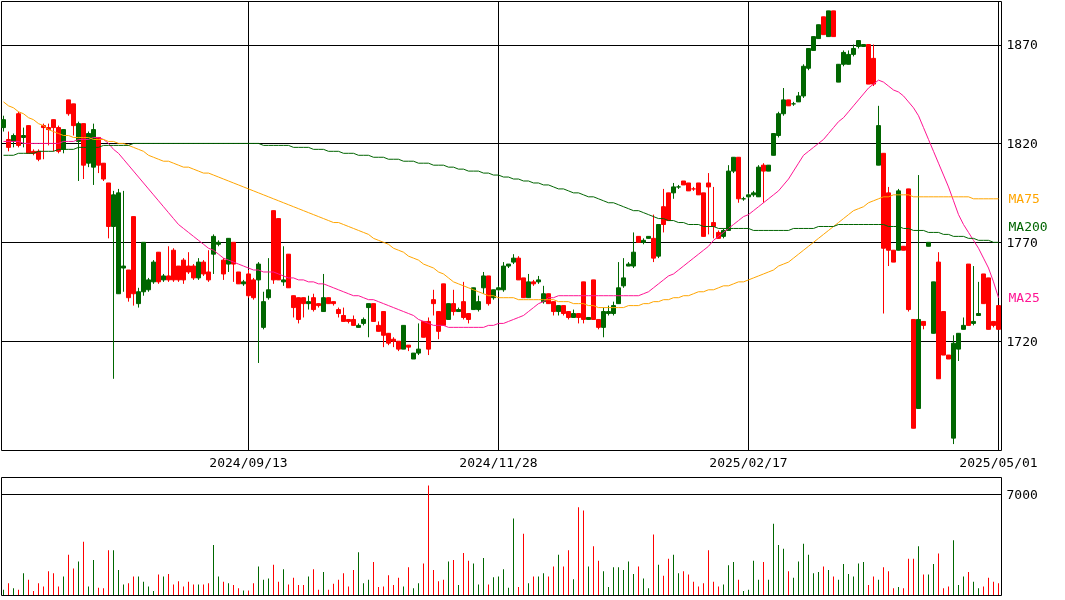  Describe the element at coordinates (1022, 341) in the screenshot. I see `y-tick-label: 1720` at that location.